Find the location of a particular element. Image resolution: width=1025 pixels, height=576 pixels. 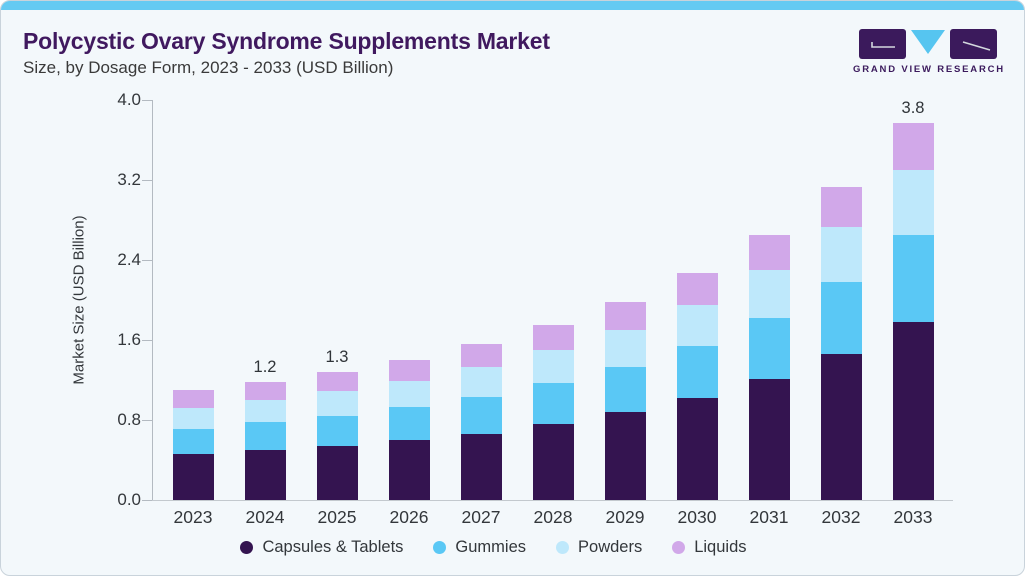

legend-item-gummies: Gummies is located at coordinates (479, 547).